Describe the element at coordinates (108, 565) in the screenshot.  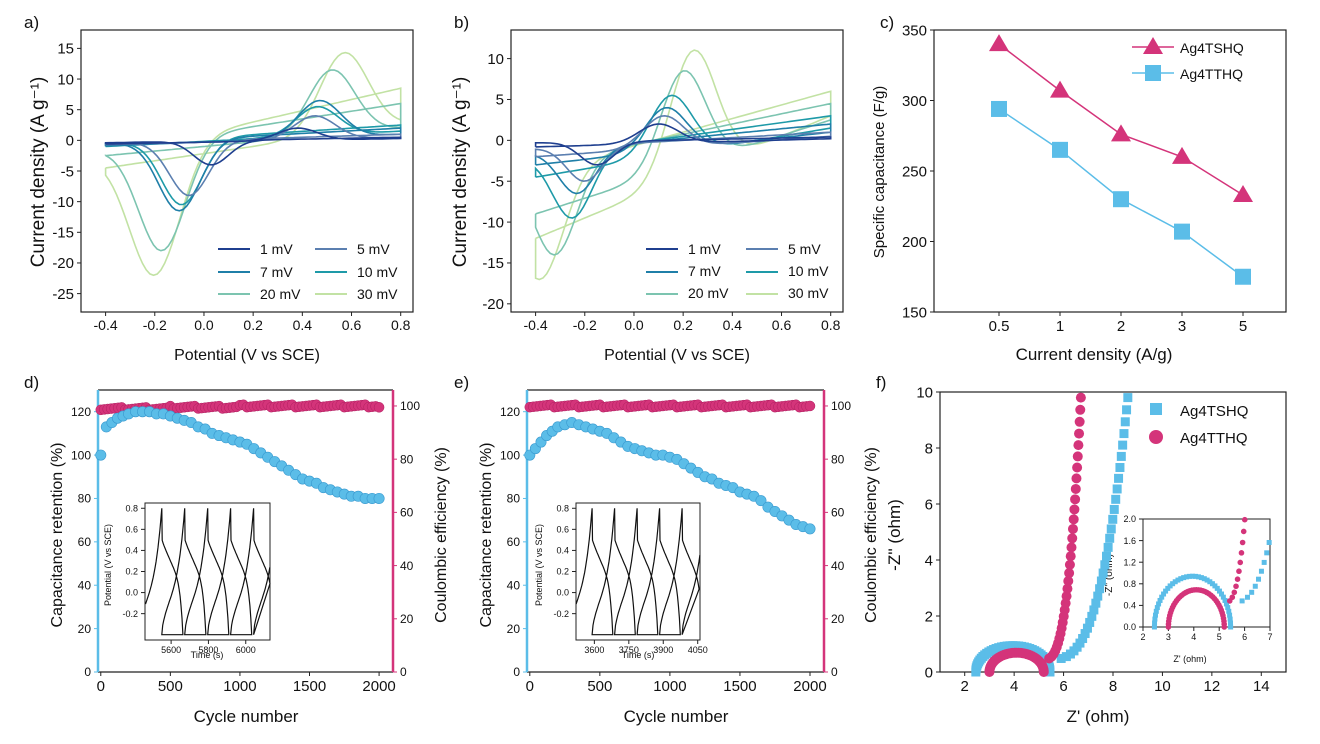
I see `inset-d-ylabel: Potential (V vs SCE)` at that location.